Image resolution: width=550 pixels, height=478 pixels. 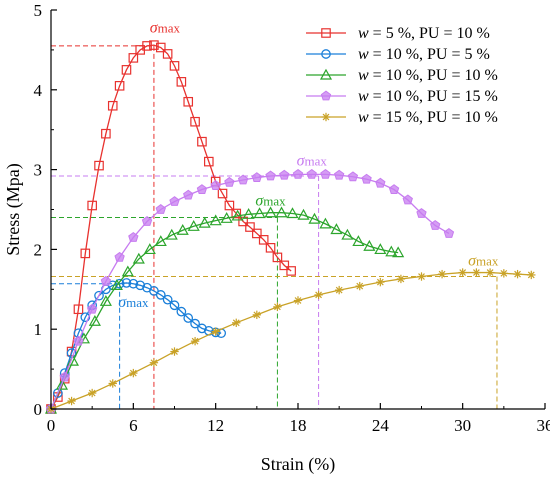 What do you see at coordinates (462, 425) in the screenshot?
I see `x-tick-label: 30` at bounding box center [462, 425].